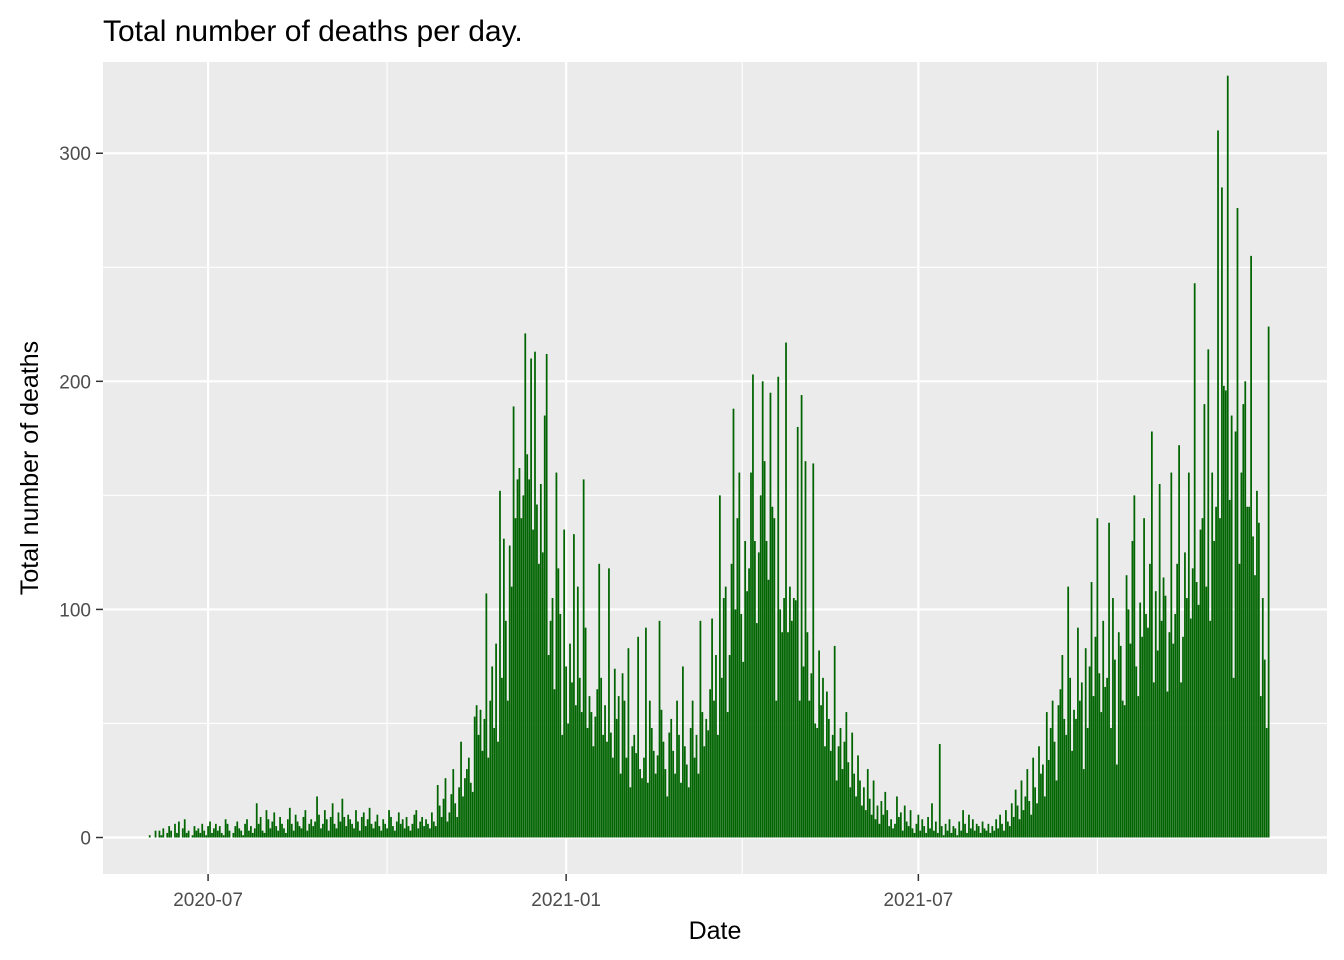 This screenshot has height=960, width=1344. What do you see at coordinates (715, 931) in the screenshot?
I see `x-axis-title: Date` at bounding box center [715, 931].